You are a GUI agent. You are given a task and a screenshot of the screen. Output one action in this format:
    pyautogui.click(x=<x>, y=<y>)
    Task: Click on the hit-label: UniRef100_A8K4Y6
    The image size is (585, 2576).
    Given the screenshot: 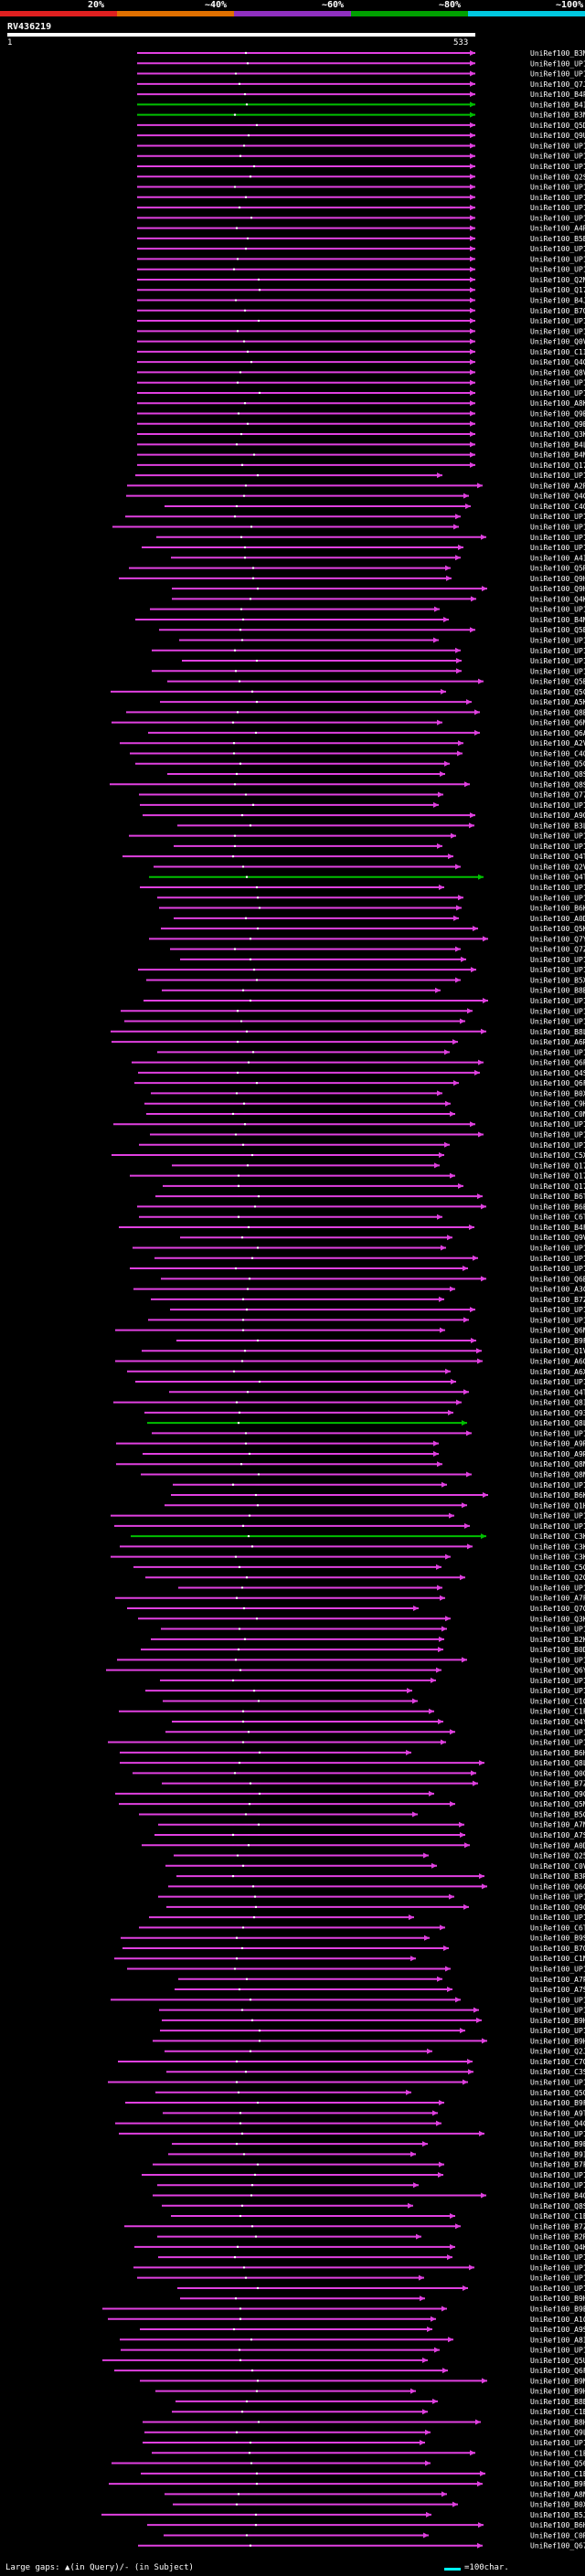 What is the action you would take?
    pyautogui.click(x=558, y=403)
    